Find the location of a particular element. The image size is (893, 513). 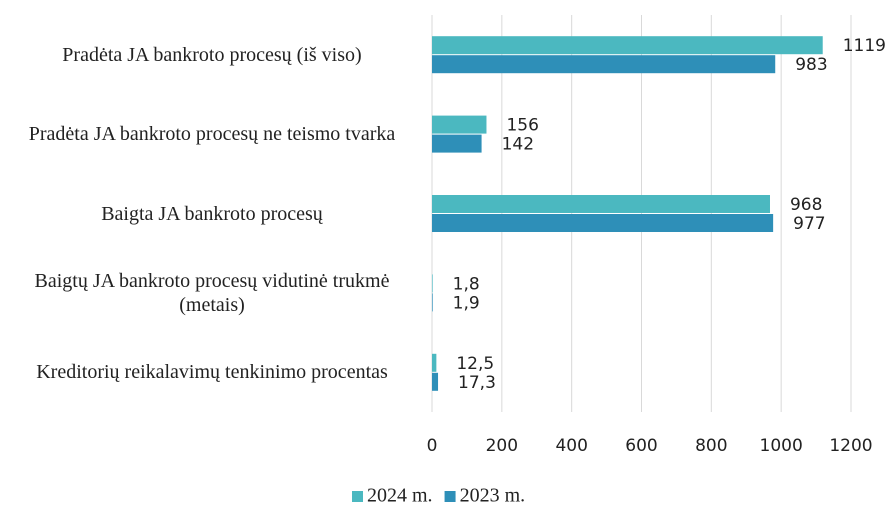

x-tick-label: 1200 is located at coordinates (850, 446).